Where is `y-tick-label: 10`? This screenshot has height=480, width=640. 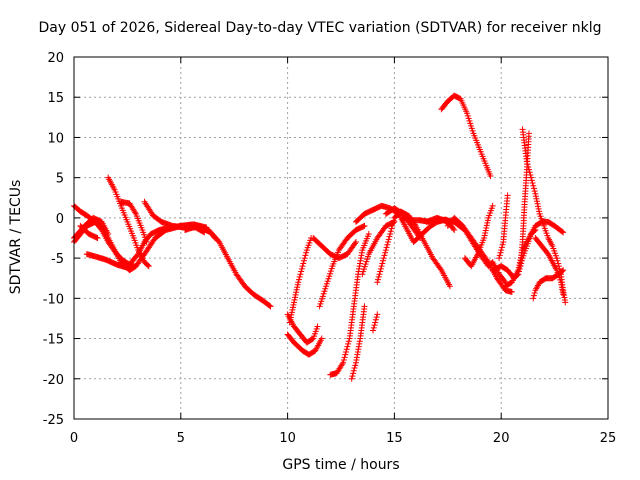
y-tick-label: 10 is located at coordinates (55, 138).